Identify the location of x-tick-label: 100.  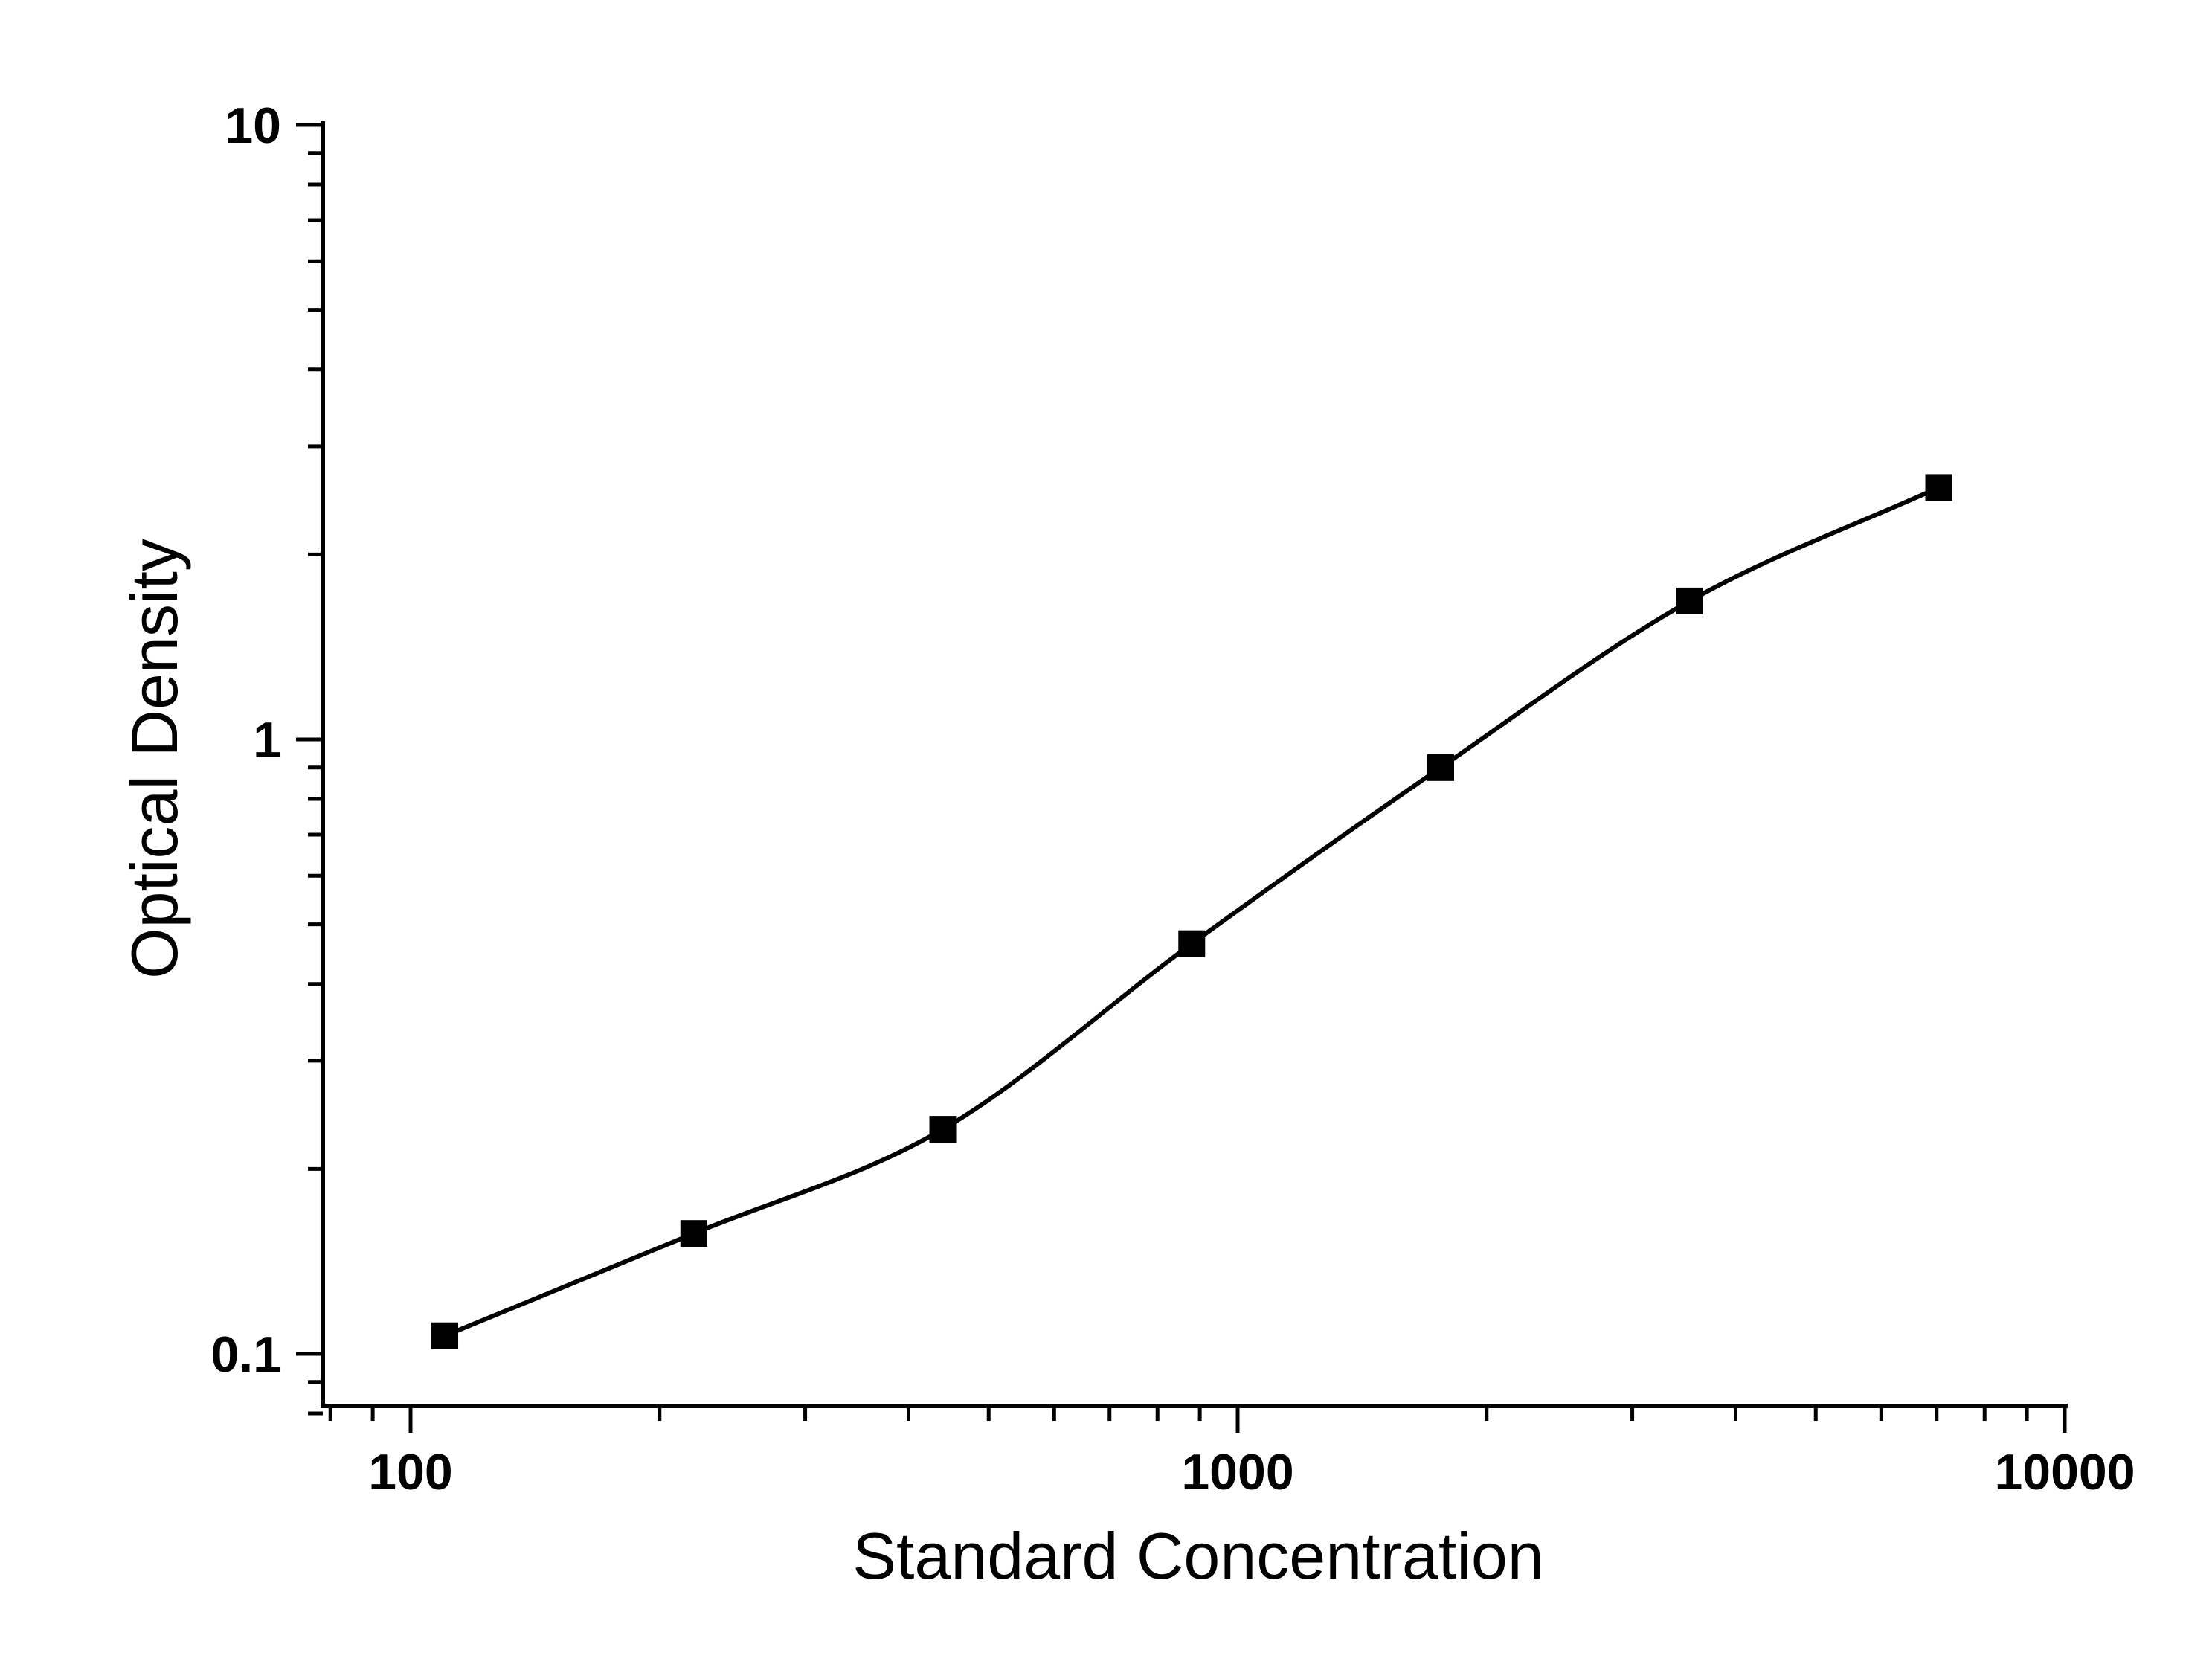
(410, 1472).